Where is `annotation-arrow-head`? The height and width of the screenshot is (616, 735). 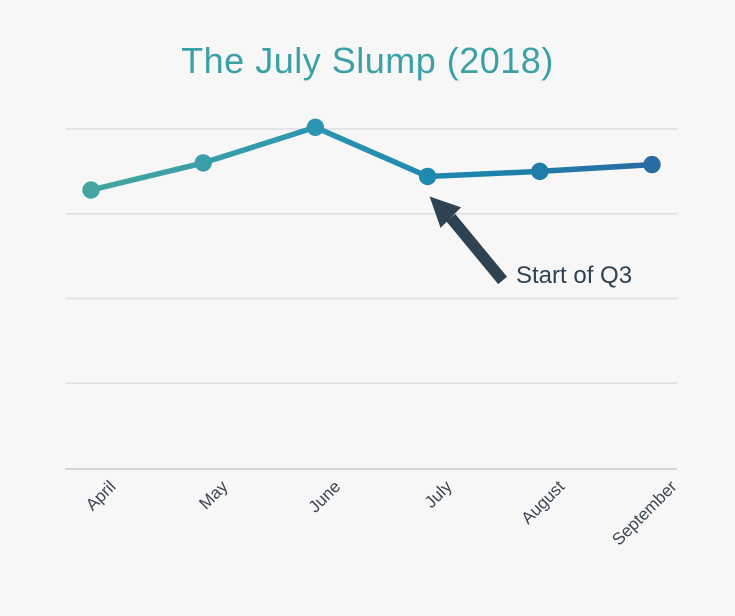 annotation-arrow-head is located at coordinates (445, 212).